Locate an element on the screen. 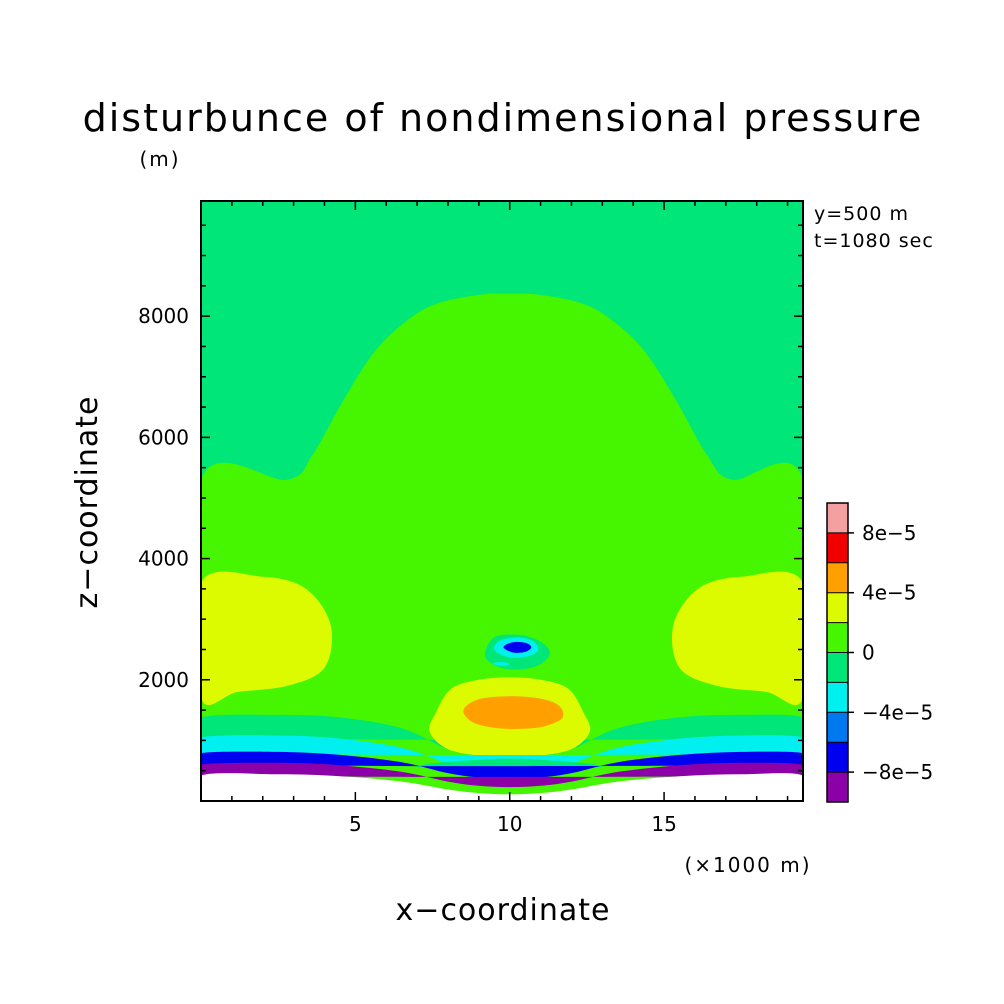 The height and width of the screenshot is (1004, 1004). contour-region-purple-band is located at coordinates (502, 775).